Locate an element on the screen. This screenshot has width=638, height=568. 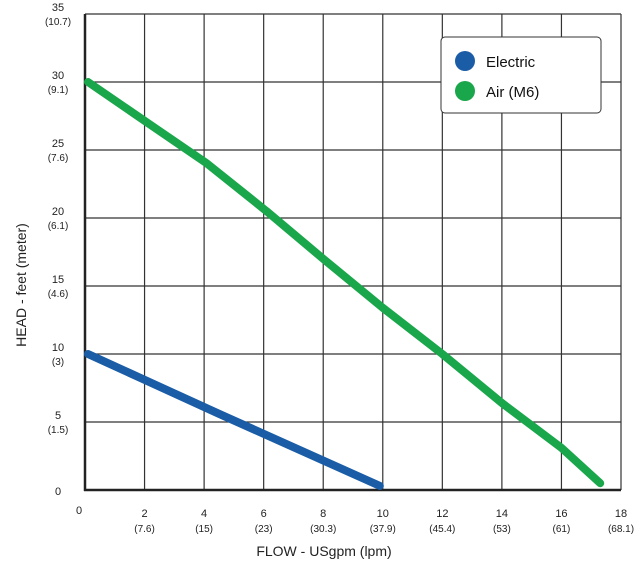
x-tick-sublabel-8: (30.3) is located at coordinates (323, 529).